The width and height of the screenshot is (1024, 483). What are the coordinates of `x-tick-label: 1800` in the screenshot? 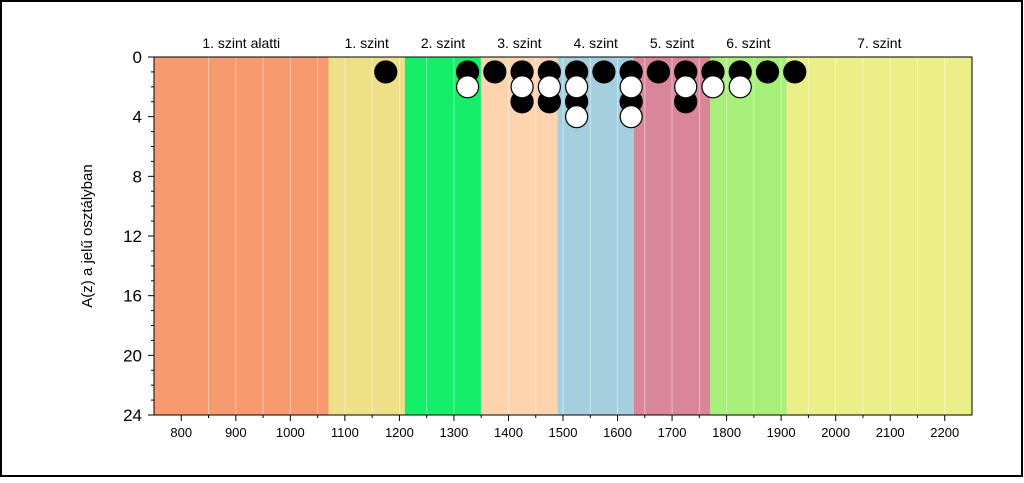 It's located at (726, 432).